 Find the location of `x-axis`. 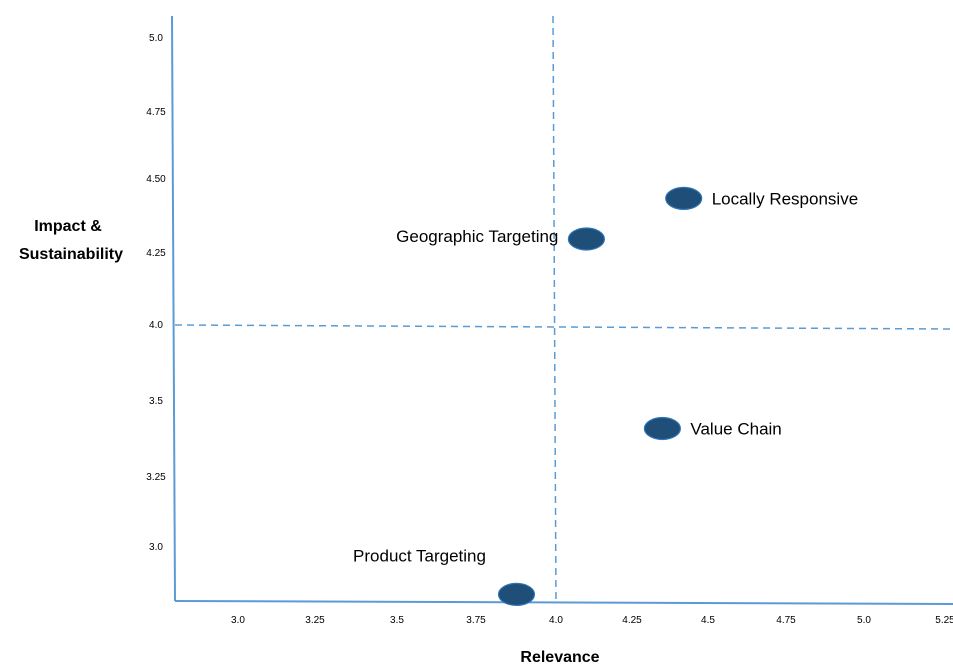

x-axis is located at coordinates (563, 602).